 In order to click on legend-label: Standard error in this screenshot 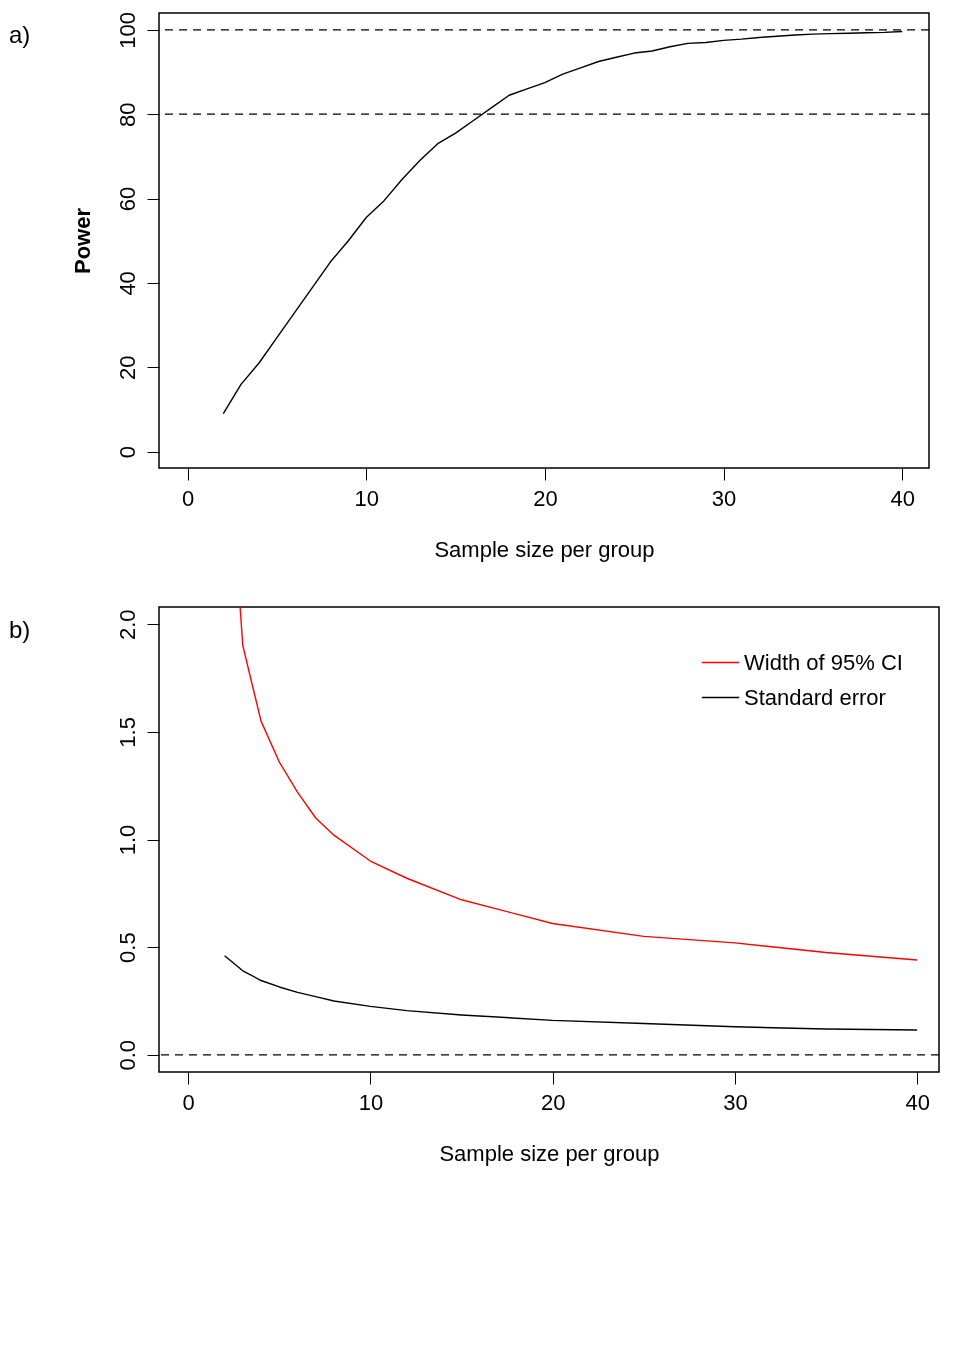, I will do `click(815, 697)`.